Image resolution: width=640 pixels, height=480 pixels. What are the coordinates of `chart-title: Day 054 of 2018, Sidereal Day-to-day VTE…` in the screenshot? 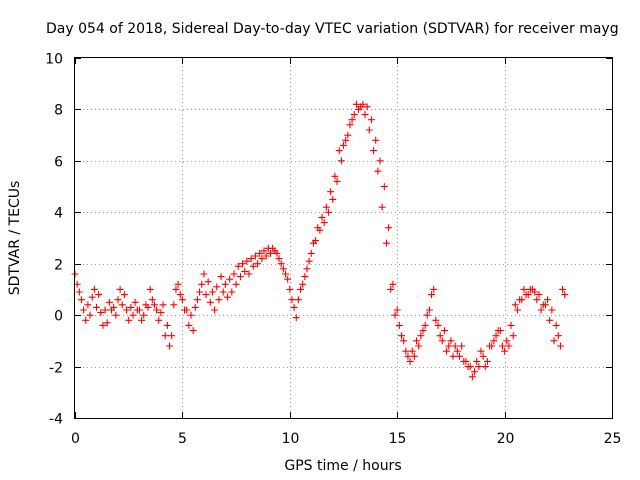 It's located at (332, 29).